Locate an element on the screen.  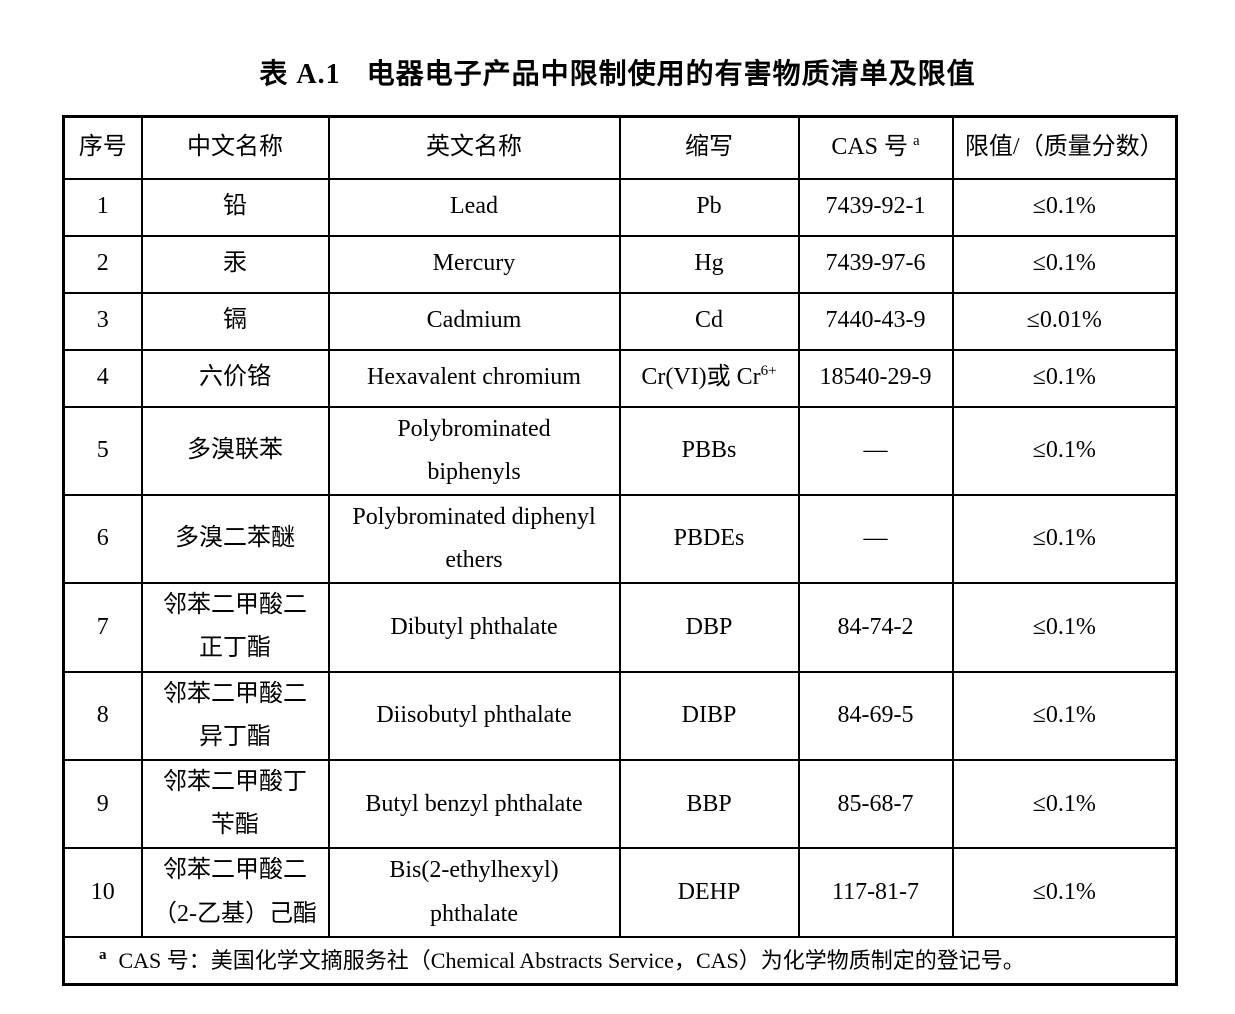
cell-zh-name: 邻苯二甲酸二 正丁酯 is located at coordinates (235, 627).